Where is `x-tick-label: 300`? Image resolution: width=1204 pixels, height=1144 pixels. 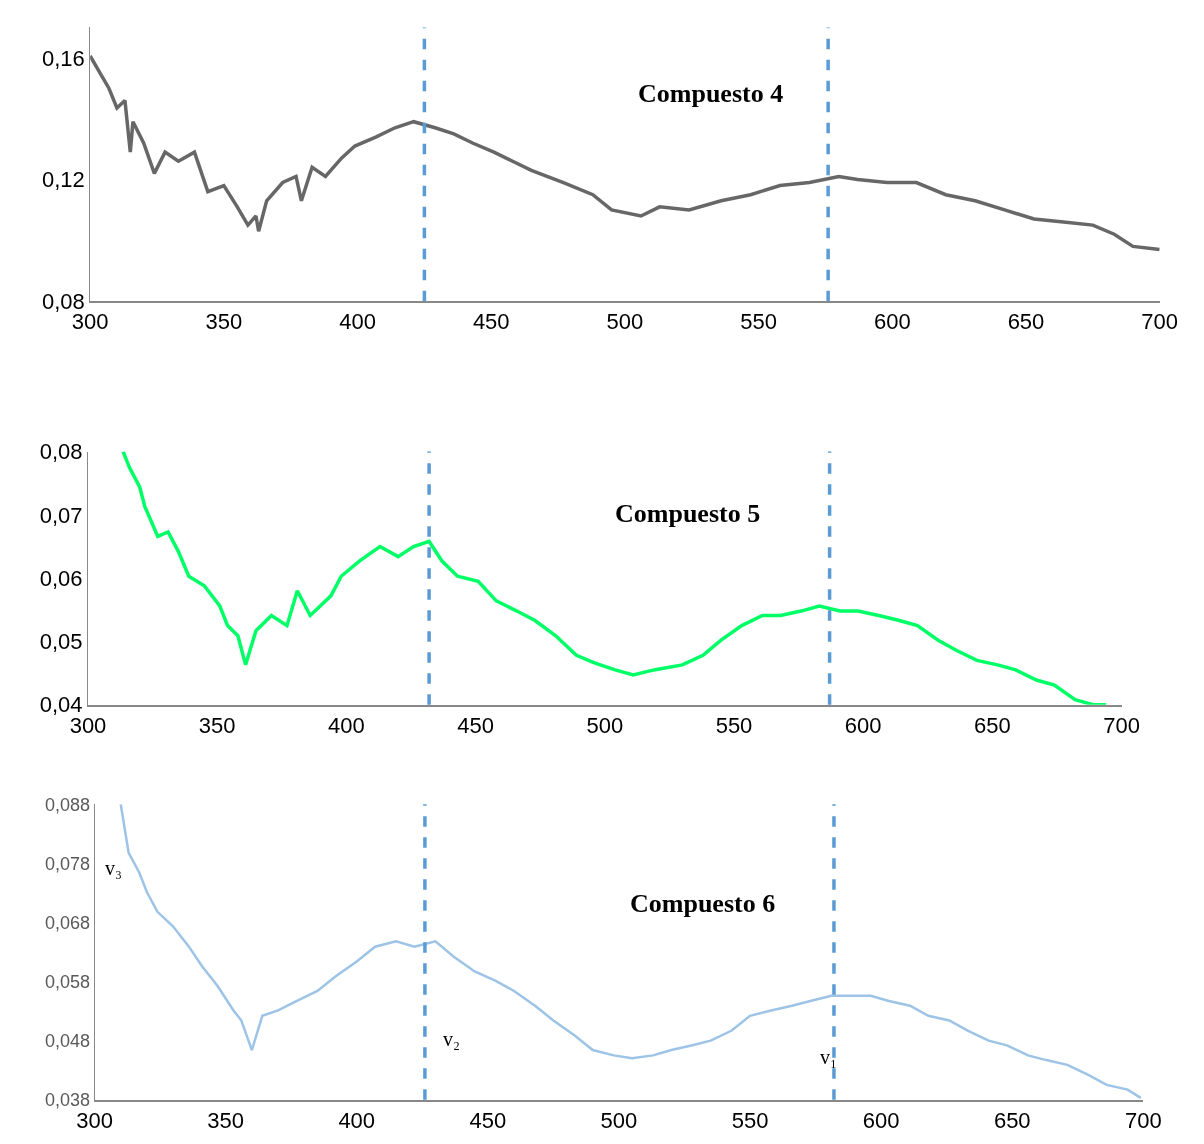 x-tick-label: 300 is located at coordinates (94, 1120).